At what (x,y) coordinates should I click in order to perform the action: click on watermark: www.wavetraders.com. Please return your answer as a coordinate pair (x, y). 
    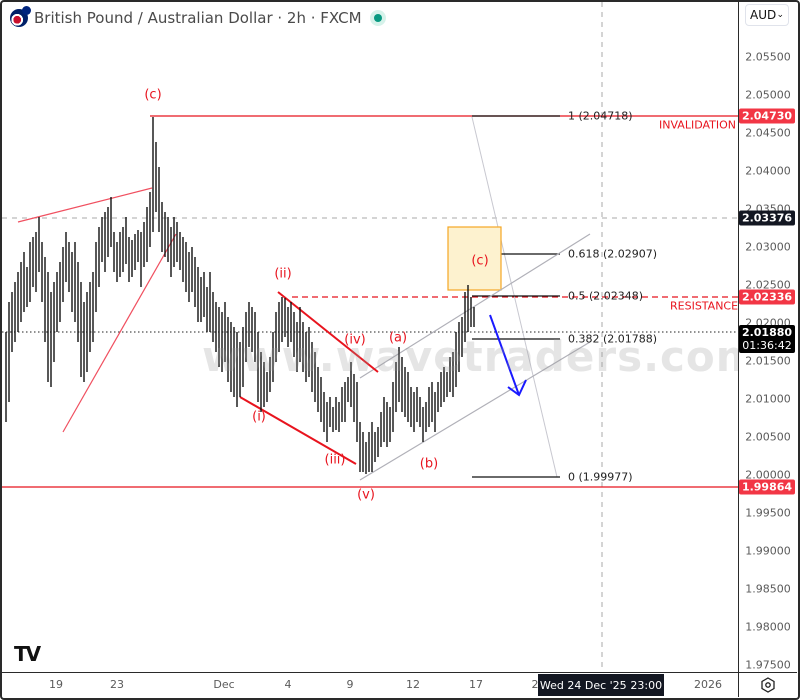
    Looking at the image, I should click on (470, 356).